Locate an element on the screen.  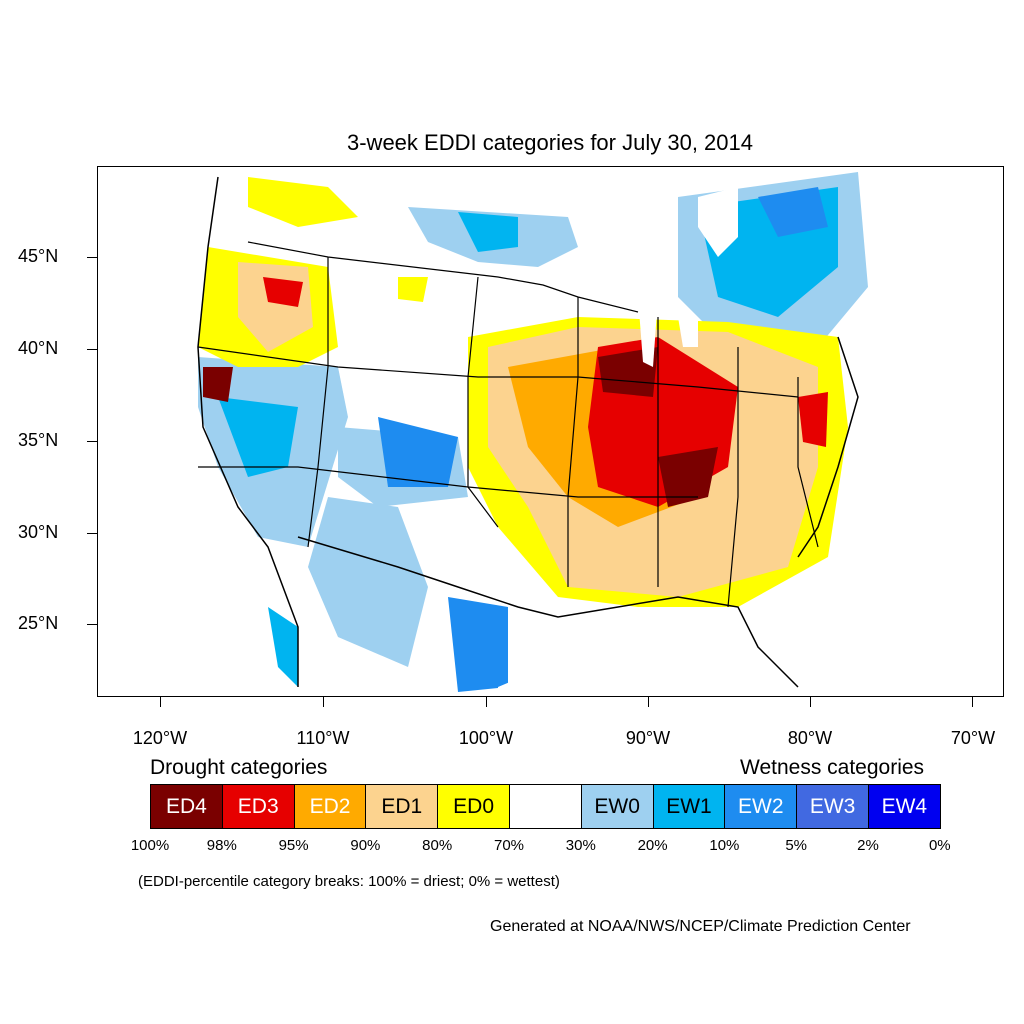
drought-legend-heading: Drought categories is located at coordinates (239, 767).